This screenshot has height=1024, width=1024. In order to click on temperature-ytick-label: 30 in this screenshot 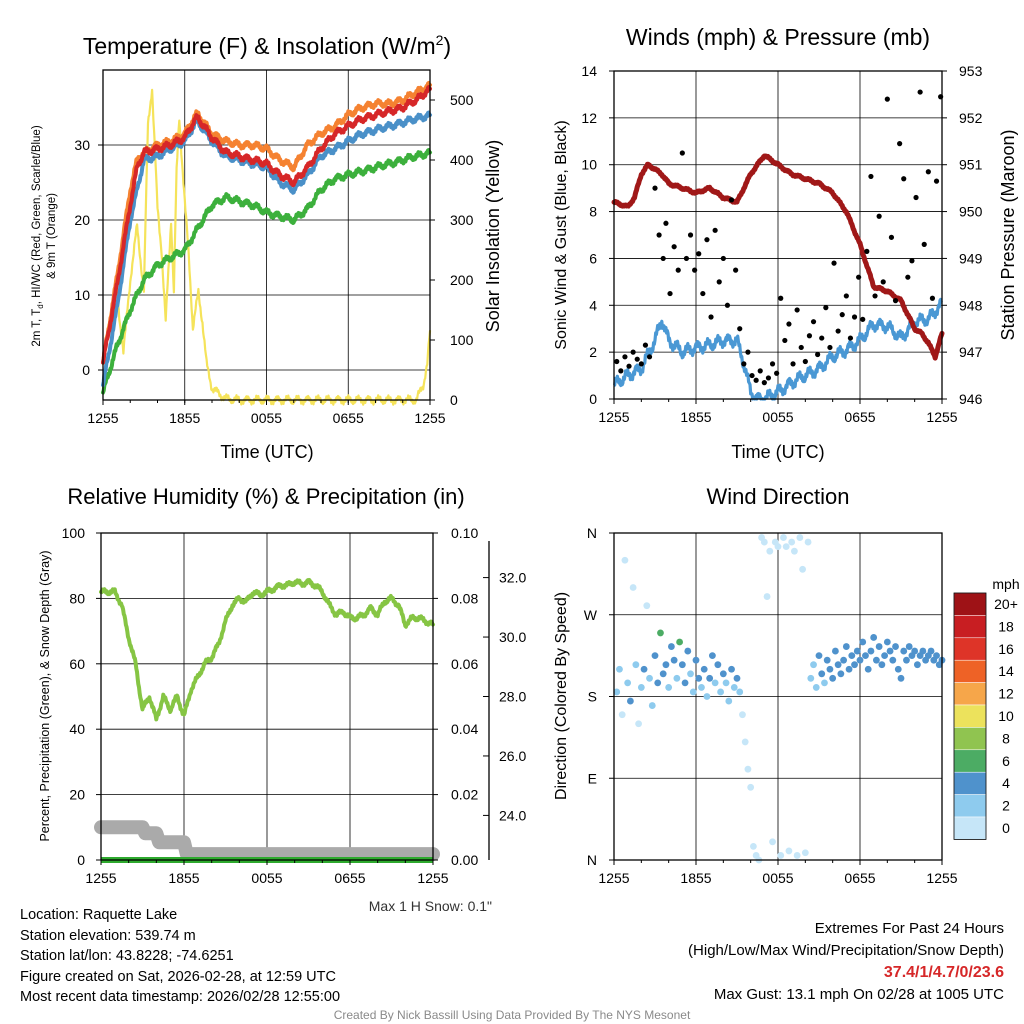, I will do `click(82, 145)`.